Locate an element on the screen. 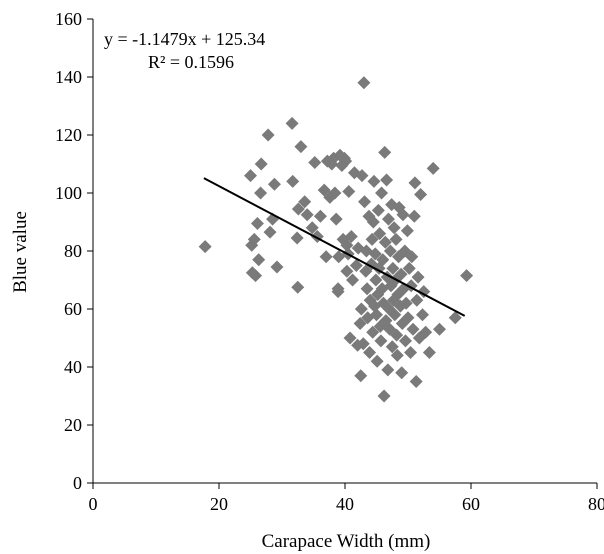 This screenshot has width=604, height=554. y-tick-label: 60 is located at coordinates (73, 309).